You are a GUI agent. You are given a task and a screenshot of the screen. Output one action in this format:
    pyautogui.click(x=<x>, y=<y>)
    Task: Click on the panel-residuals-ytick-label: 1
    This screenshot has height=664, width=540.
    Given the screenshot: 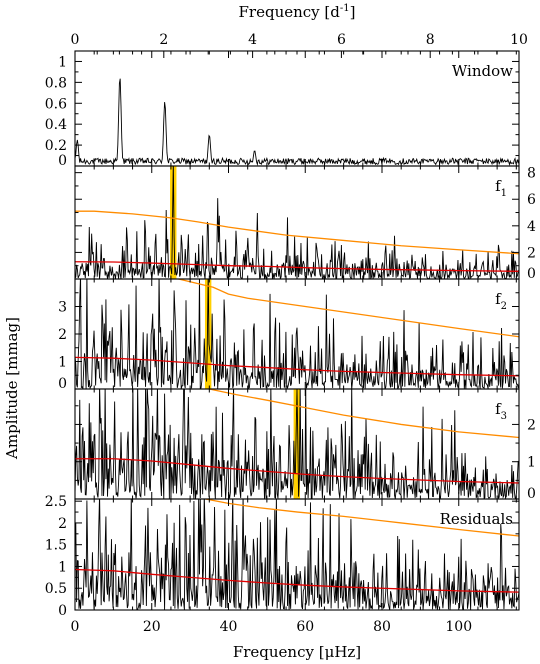 What is the action you would take?
    pyautogui.click(x=62, y=567)
    